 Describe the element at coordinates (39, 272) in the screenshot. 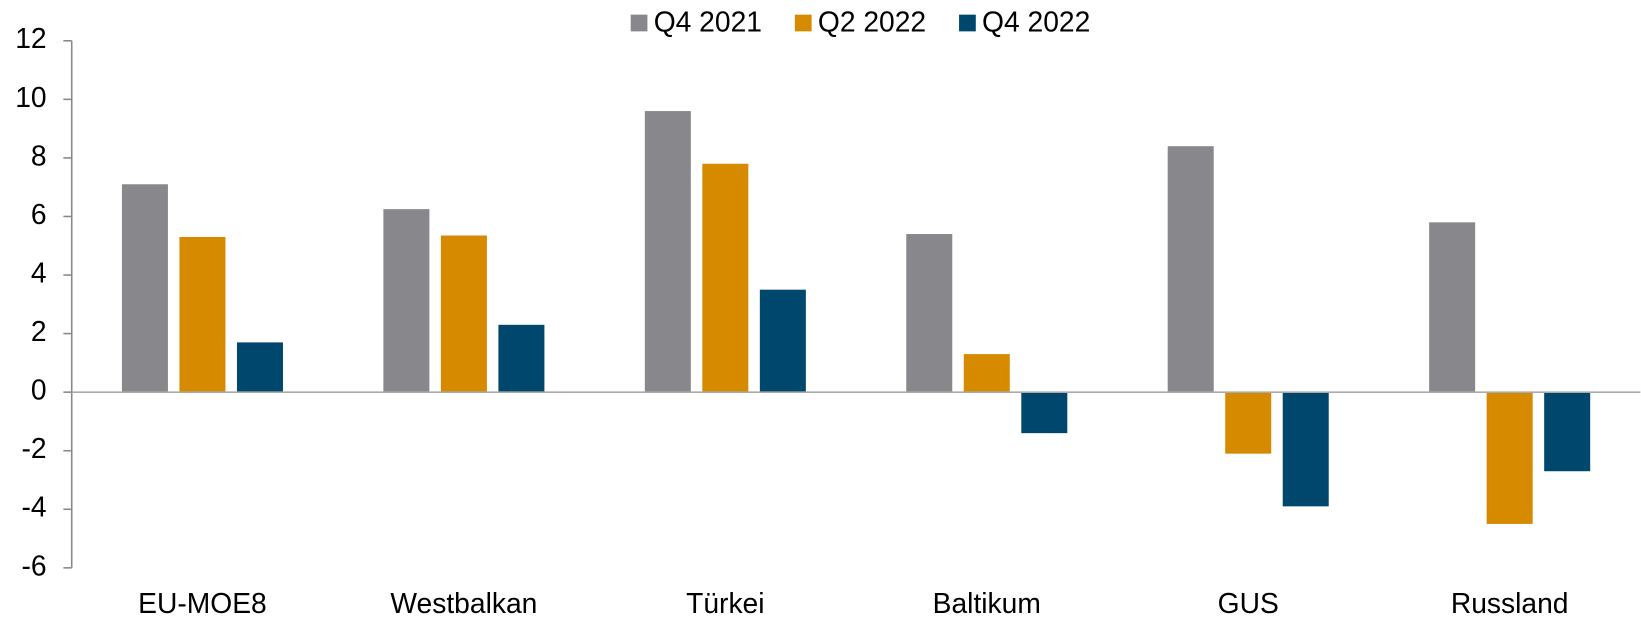

I see `y-tick-label: 4` at that location.